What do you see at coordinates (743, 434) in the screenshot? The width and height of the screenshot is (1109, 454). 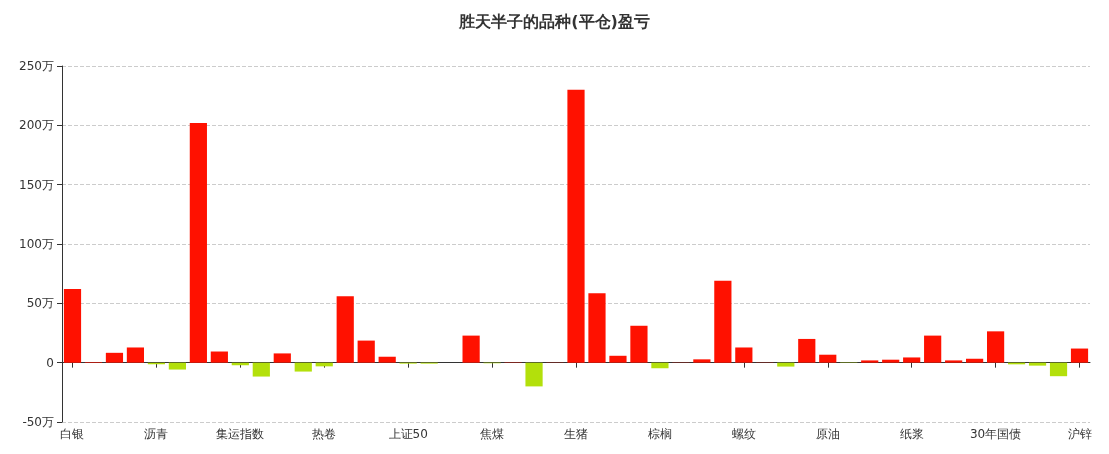 I see `x-tick-label: 螺纹` at bounding box center [743, 434].